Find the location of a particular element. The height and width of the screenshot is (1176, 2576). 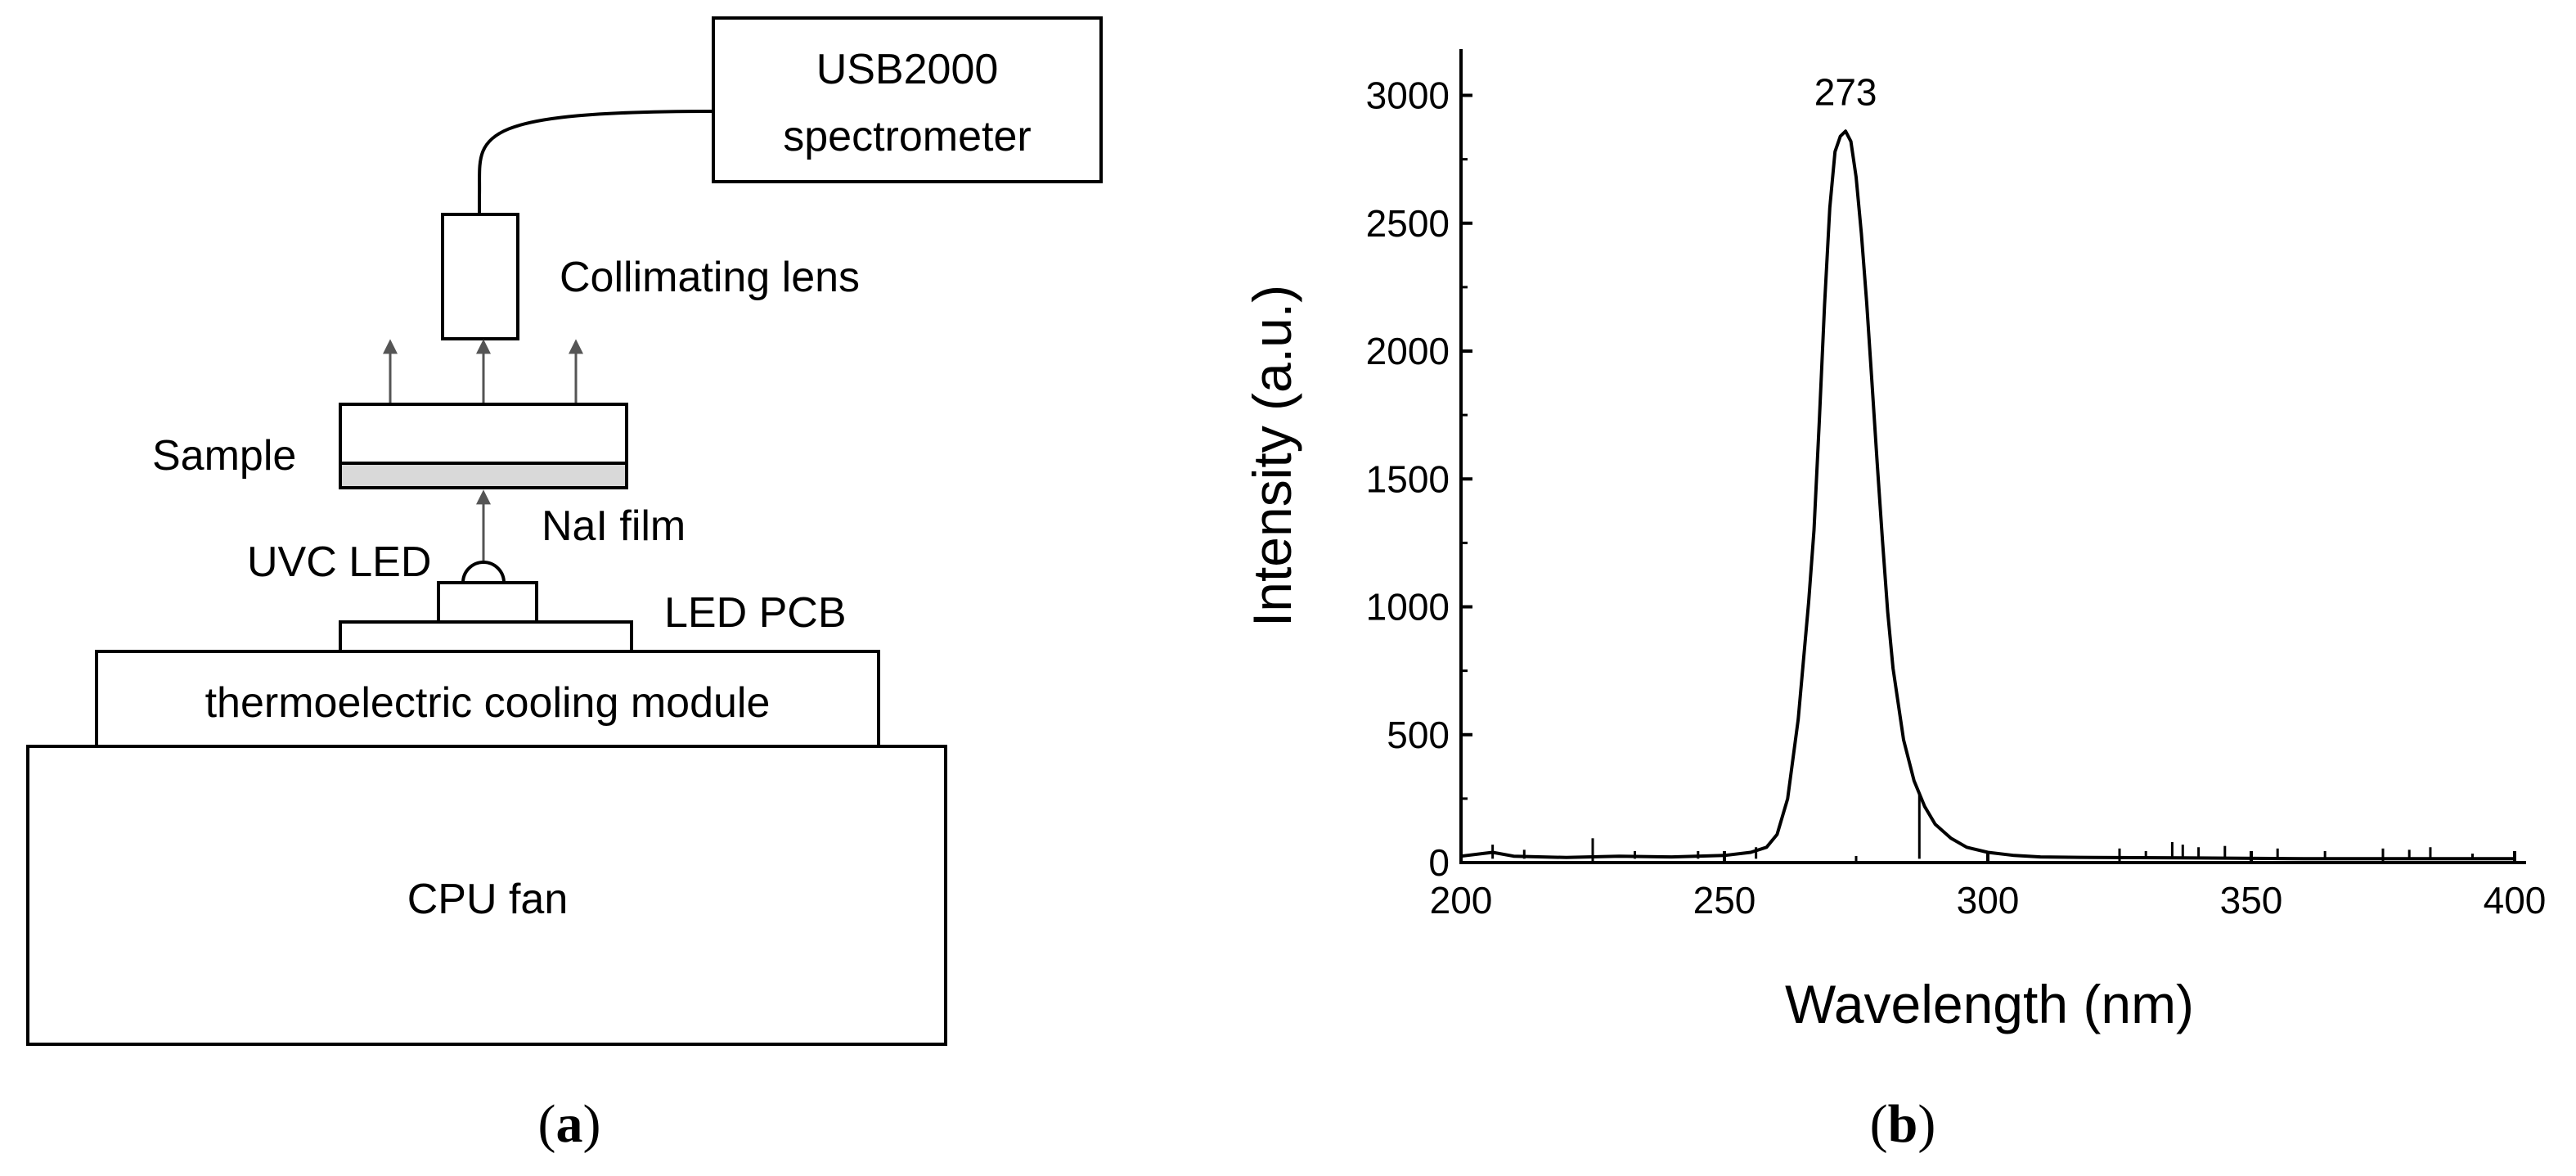

cpu-fan-label: CPU fan is located at coordinates (488, 899).